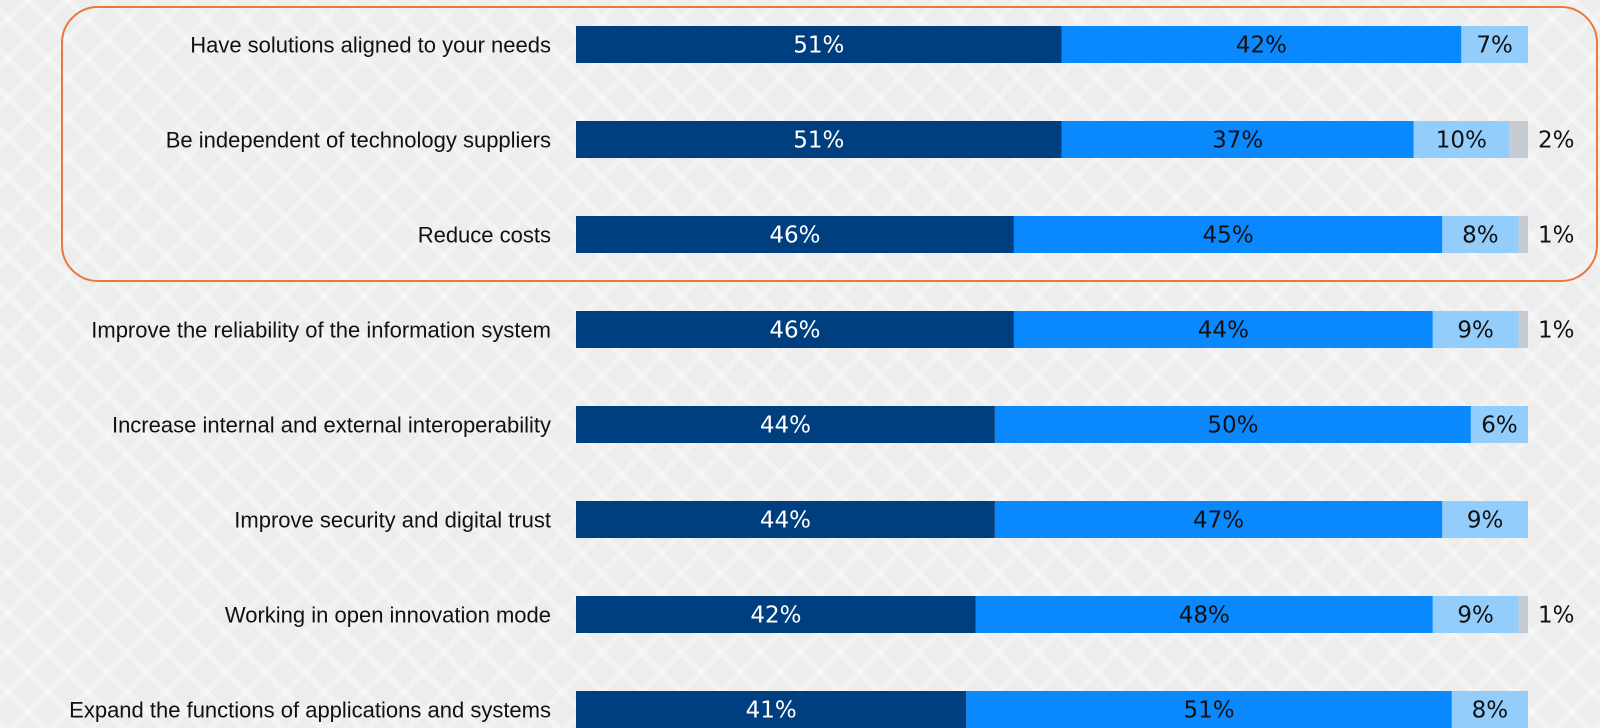 This screenshot has width=1600, height=728. I want to click on value-label: 47%, so click(1218, 521).